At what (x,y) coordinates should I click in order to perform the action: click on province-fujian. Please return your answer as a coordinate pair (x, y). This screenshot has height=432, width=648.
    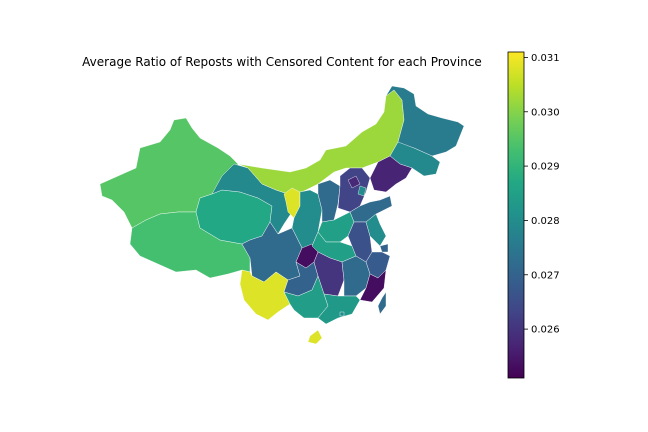
    Looking at the image, I should click on (373, 286).